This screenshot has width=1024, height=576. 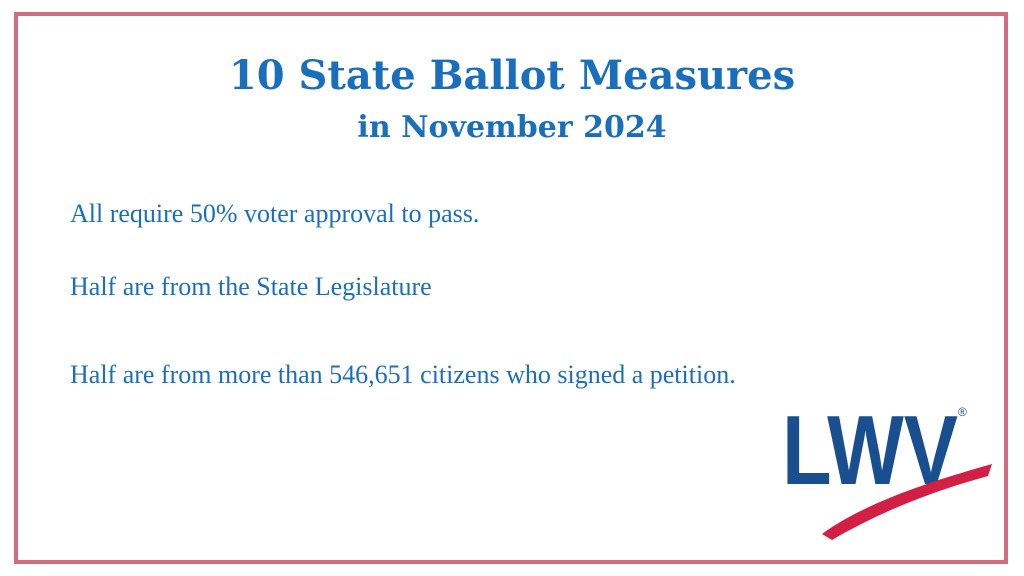 What do you see at coordinates (962, 412) in the screenshot?
I see `registered-mark: ®` at bounding box center [962, 412].